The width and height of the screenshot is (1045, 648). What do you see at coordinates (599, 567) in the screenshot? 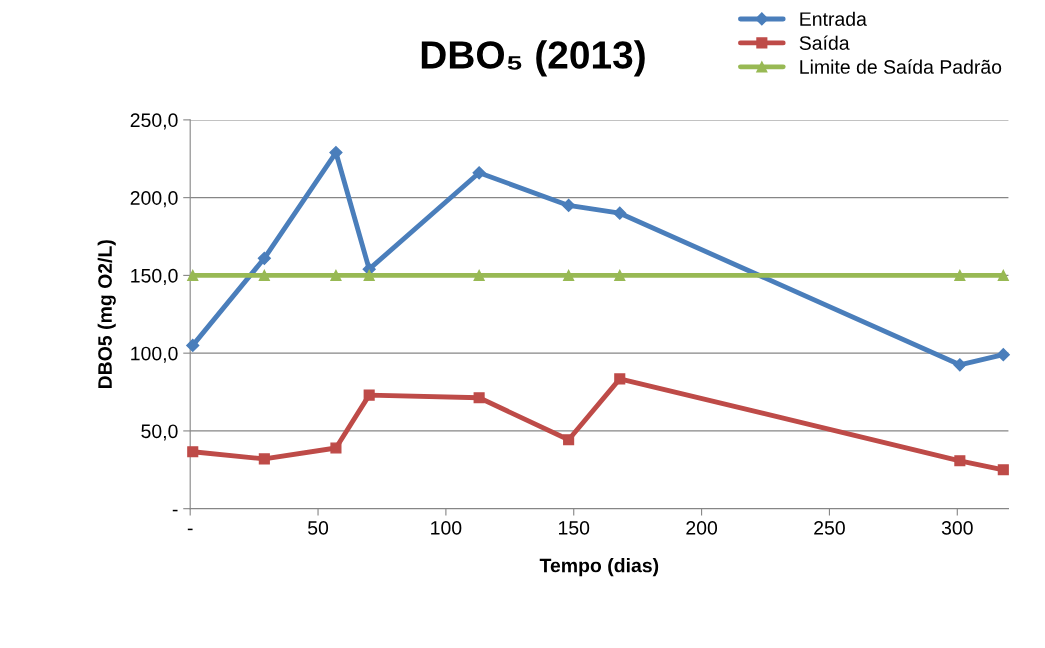
I see `x-axis-title: Tempo (dias)` at bounding box center [599, 567].